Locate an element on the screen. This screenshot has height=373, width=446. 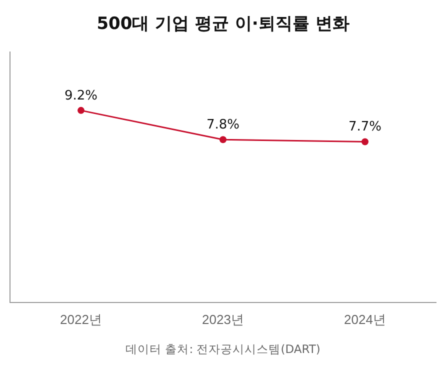
chart-title: 500대 기업 평균 이·퇴직률 변화 is located at coordinates (223, 24).